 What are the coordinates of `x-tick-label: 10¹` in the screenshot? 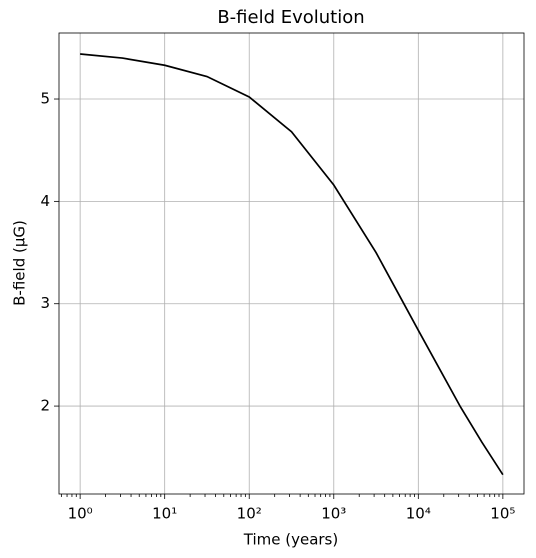 It's located at (164, 514).